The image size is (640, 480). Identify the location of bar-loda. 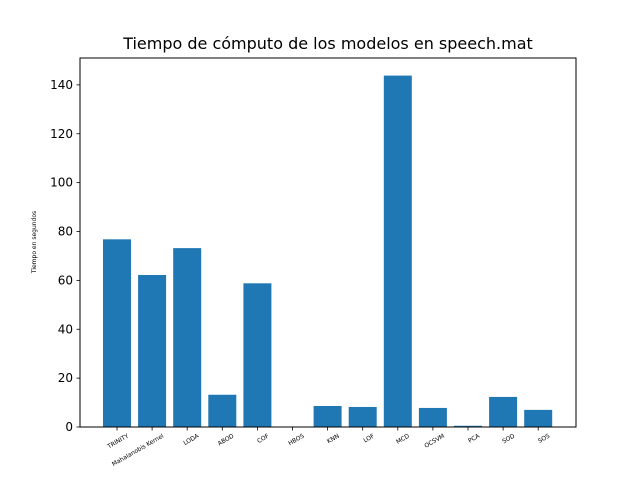
(187, 337).